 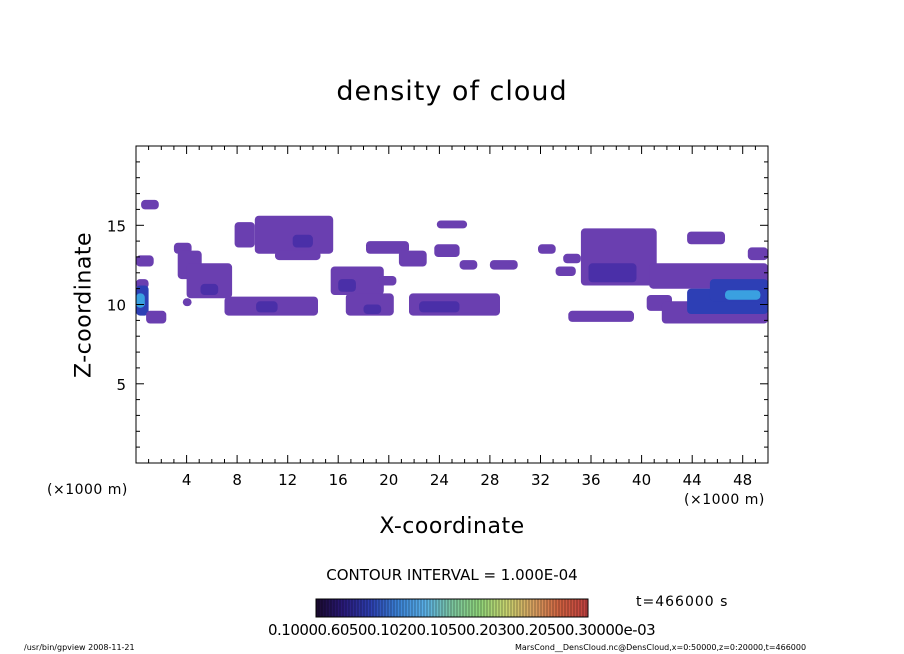 I want to click on colorbar-frame, so click(x=452, y=608).